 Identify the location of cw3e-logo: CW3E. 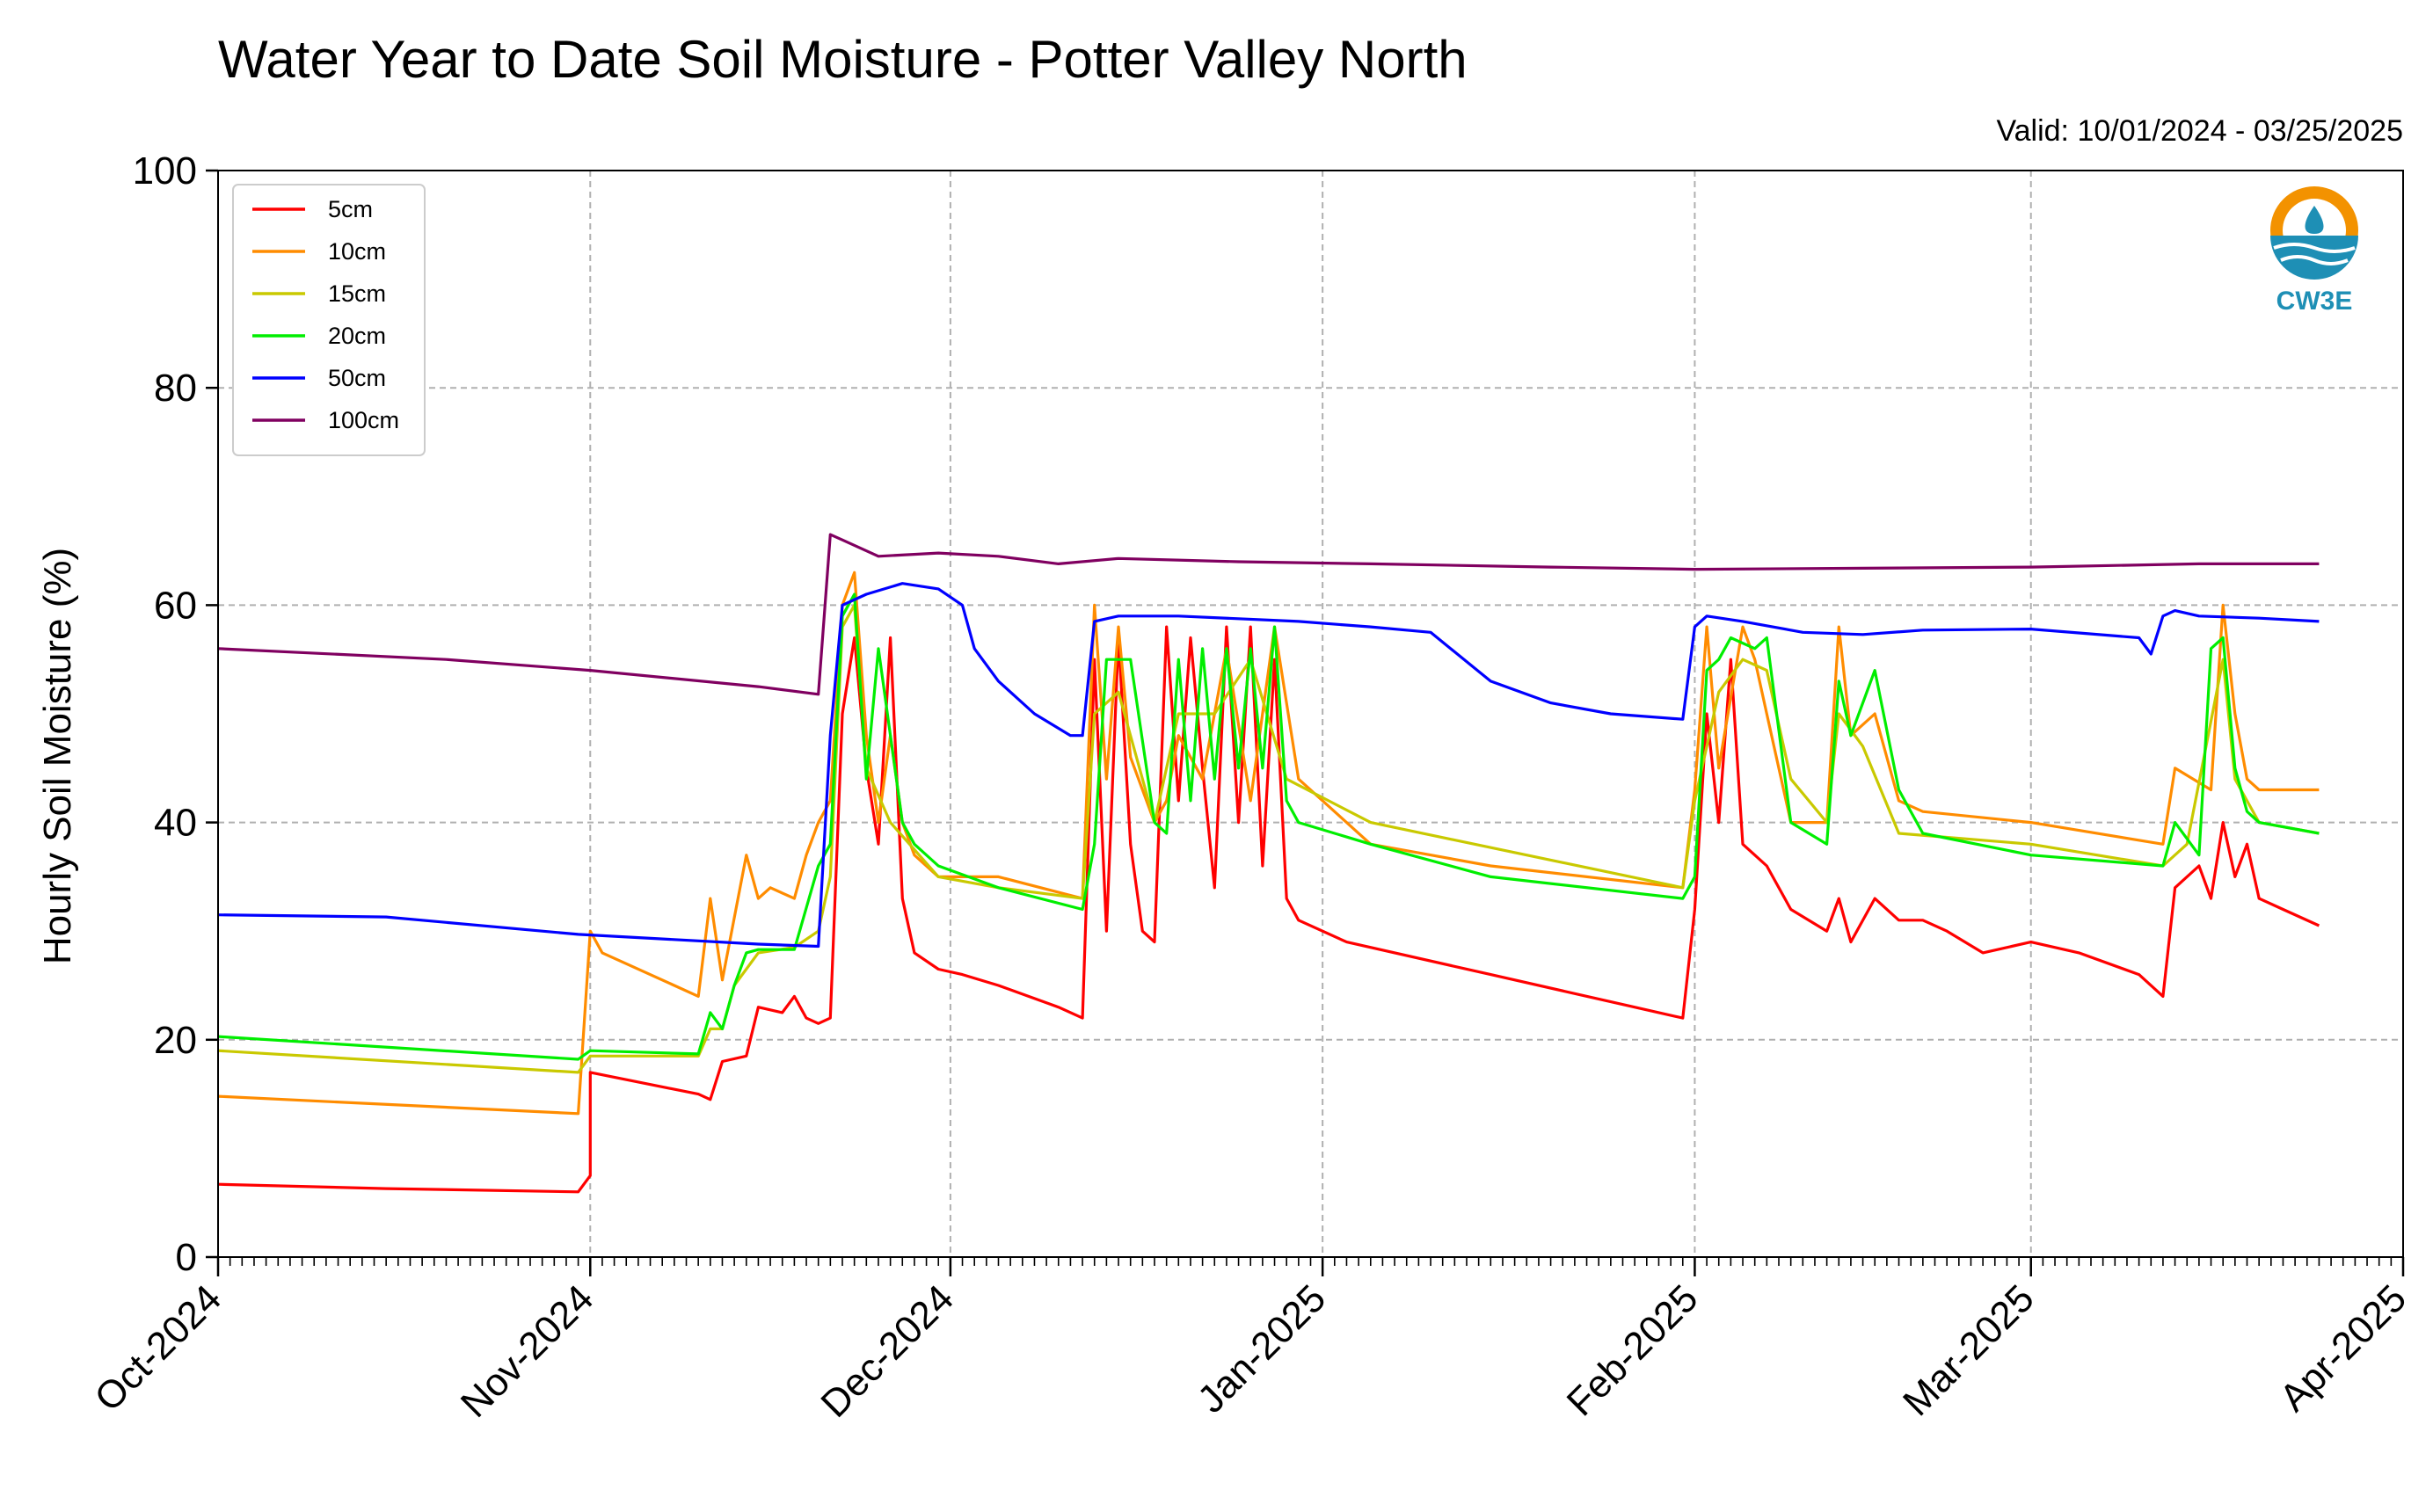
(2314, 251).